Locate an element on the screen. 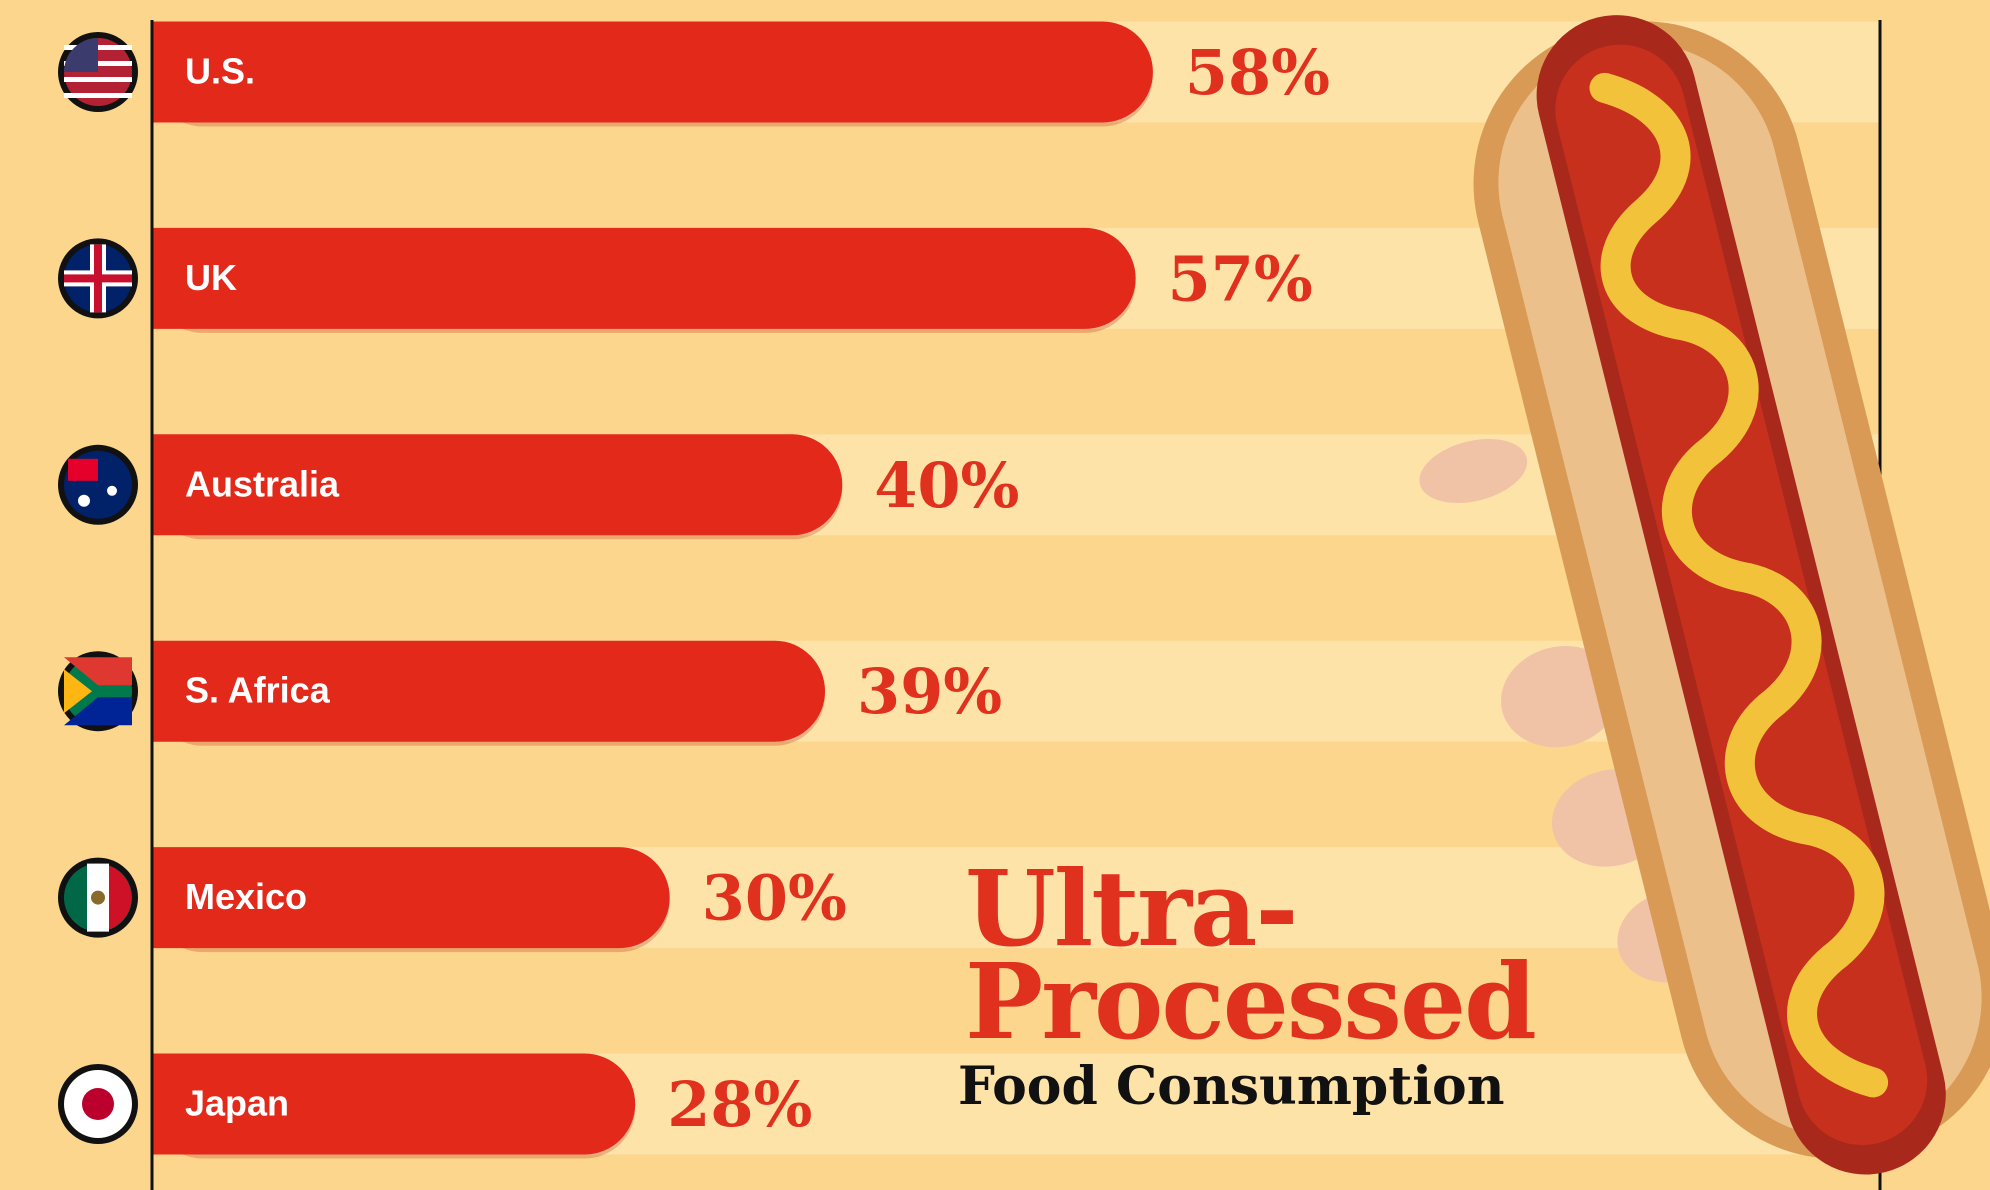  category-label: Japan is located at coordinates (237, 1103).